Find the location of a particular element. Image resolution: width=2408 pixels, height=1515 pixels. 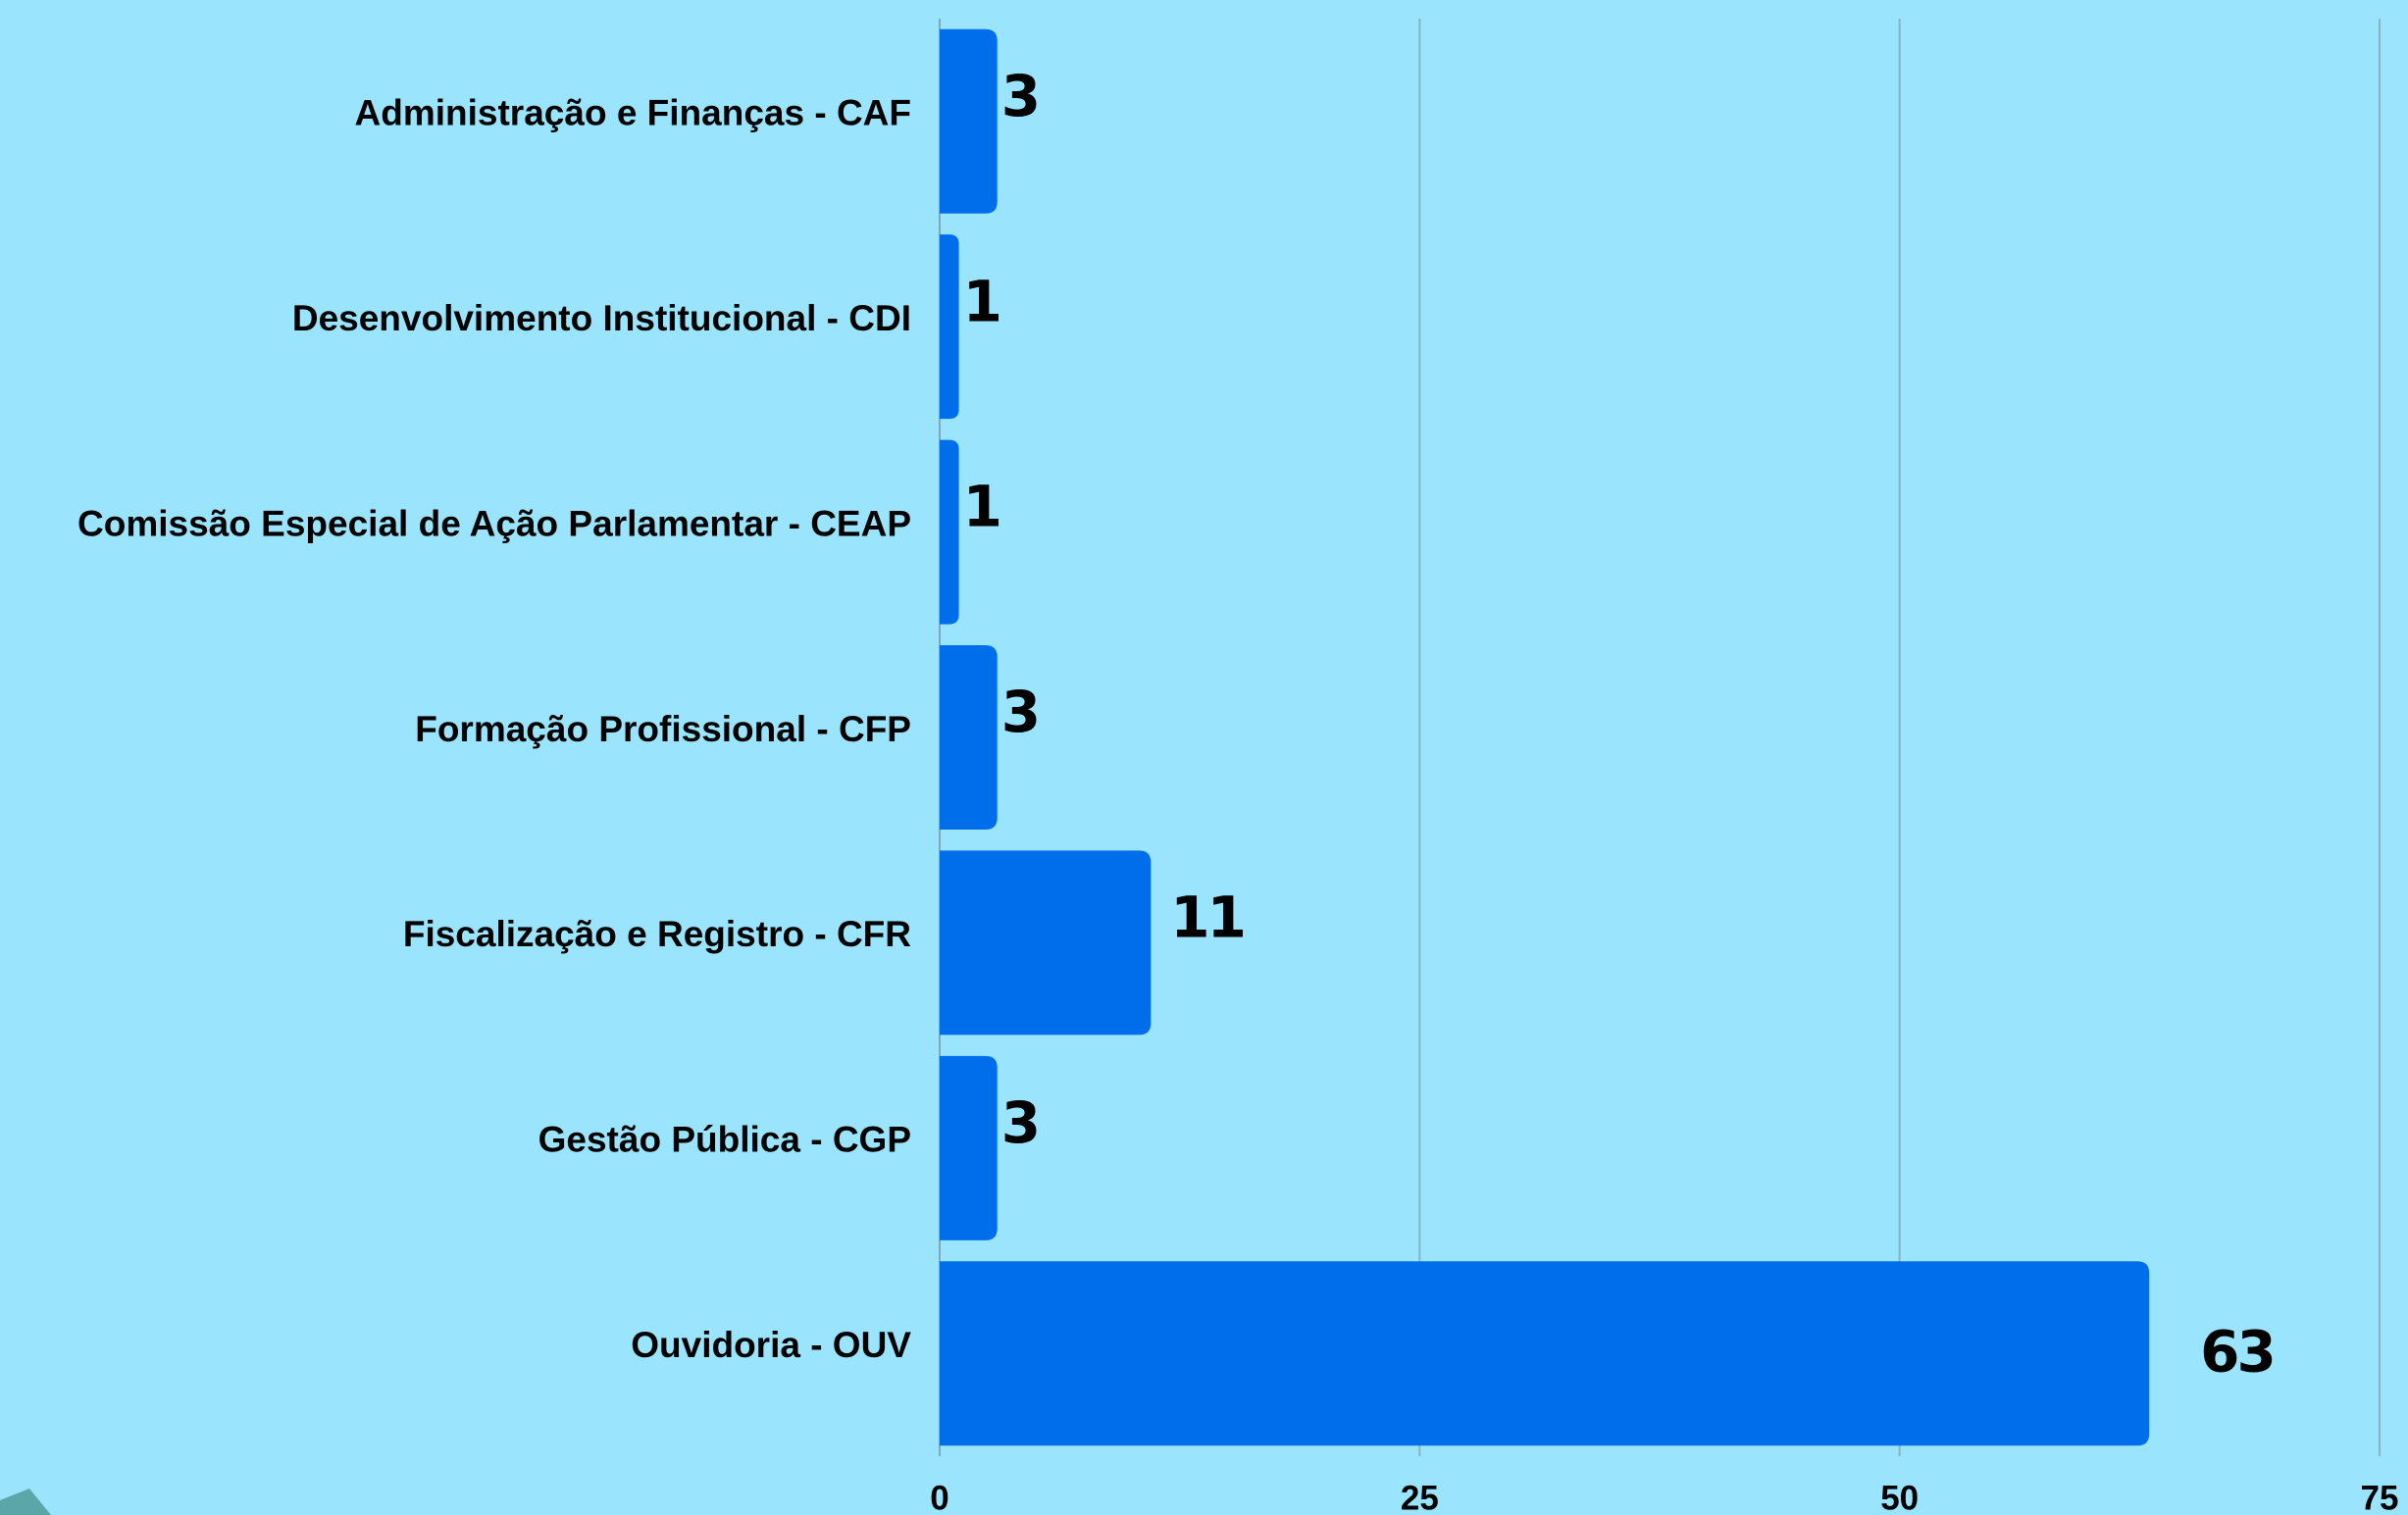

y-tick-label: Gestão Pública - CGP is located at coordinates (724, 1140).